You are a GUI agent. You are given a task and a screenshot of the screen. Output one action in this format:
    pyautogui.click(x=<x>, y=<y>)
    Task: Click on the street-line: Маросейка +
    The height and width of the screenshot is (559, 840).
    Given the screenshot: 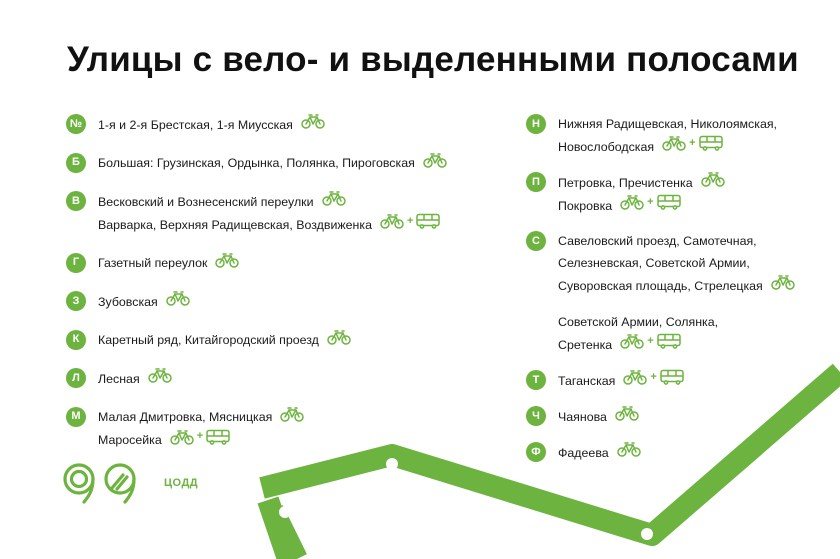 What is the action you would take?
    pyautogui.click(x=292, y=440)
    